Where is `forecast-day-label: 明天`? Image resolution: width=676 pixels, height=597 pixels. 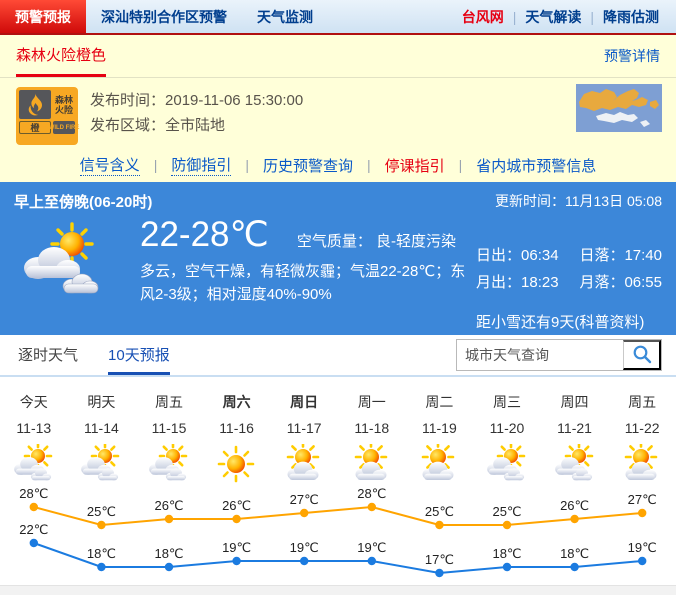
forecast-day-label: 明天 is located at coordinates (101, 402).